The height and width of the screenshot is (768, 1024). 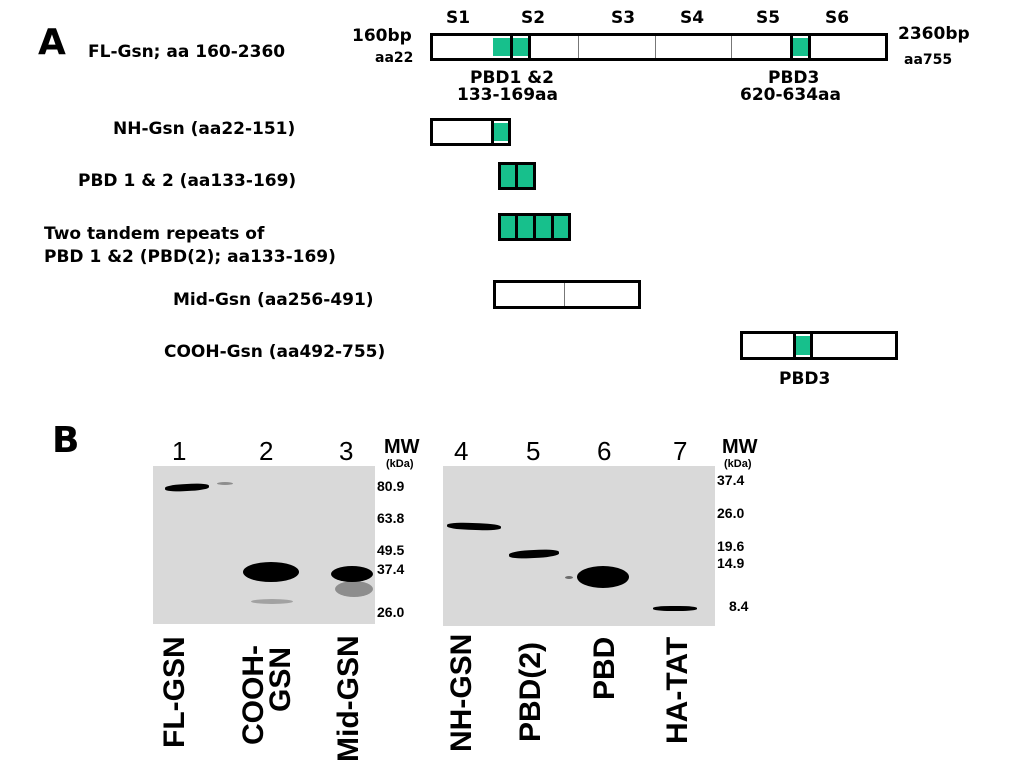 What do you see at coordinates (271, 572) in the screenshot?
I see `band-cooh-gsn` at bounding box center [271, 572].